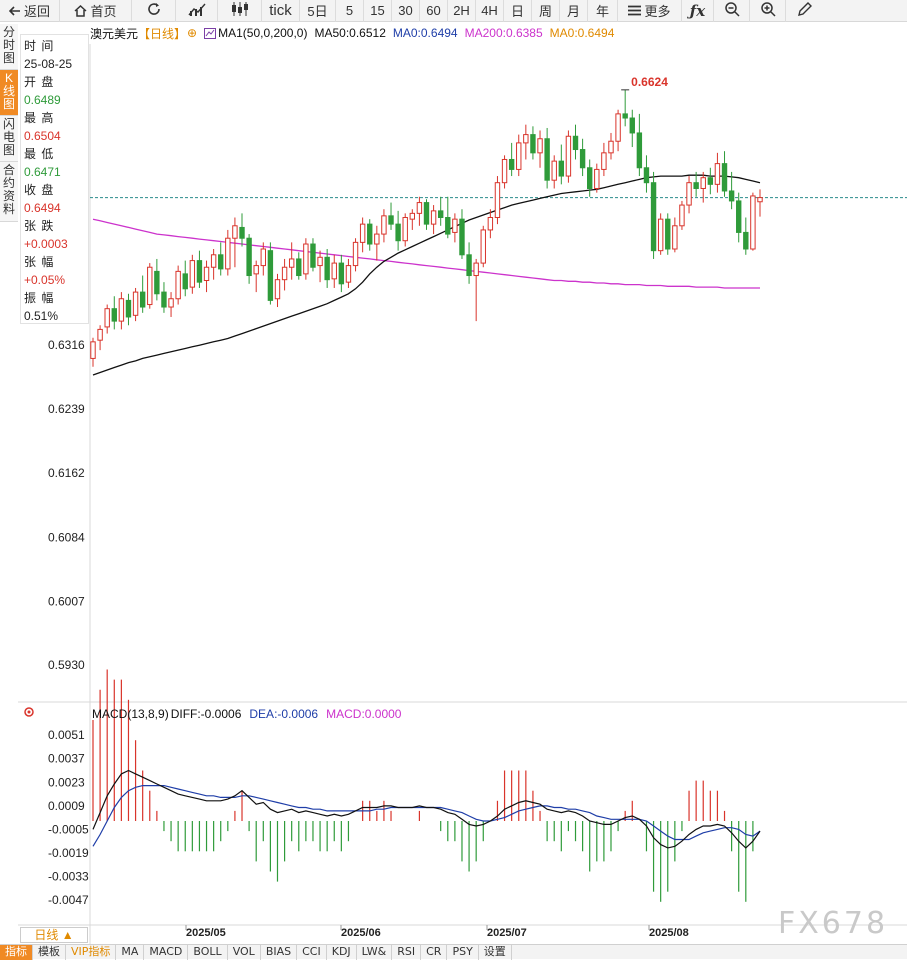 The width and height of the screenshot is (907, 960). I want to click on macd-settings-icon, so click(29, 712).